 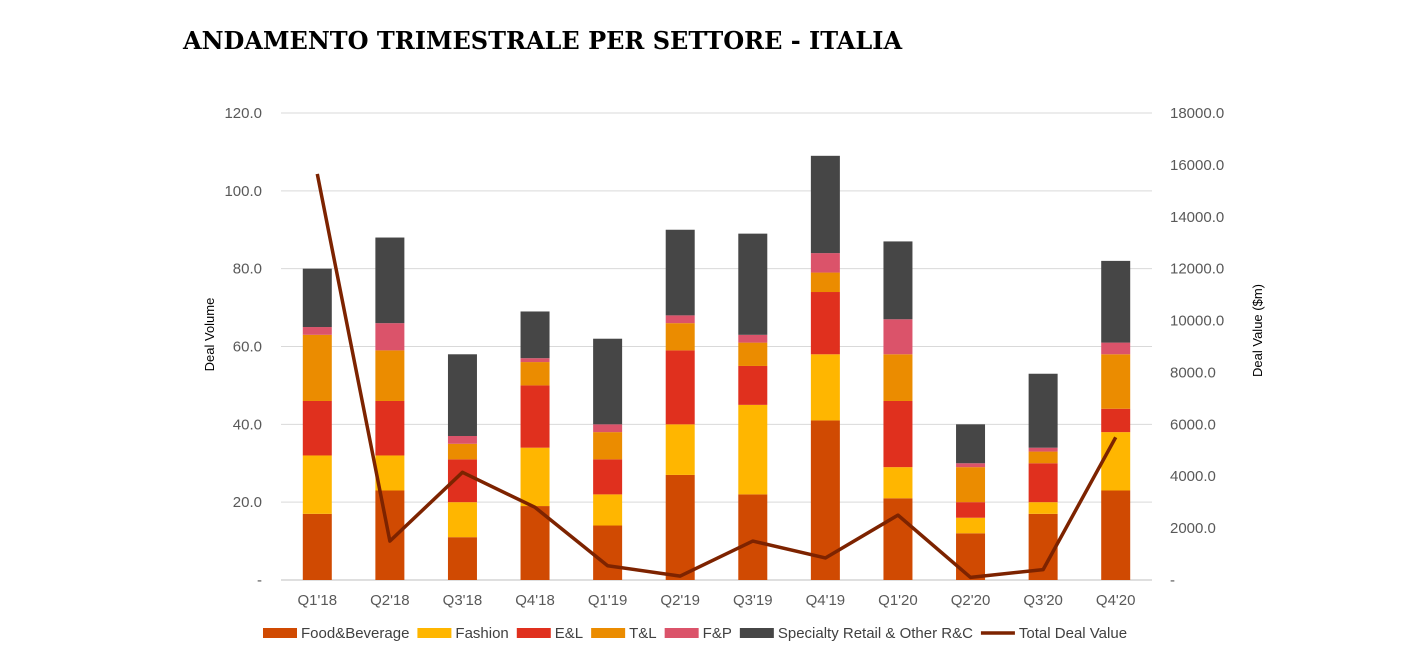 What do you see at coordinates (1197, 321) in the screenshot?
I see `y2-tick-label: 10000.0` at bounding box center [1197, 321].